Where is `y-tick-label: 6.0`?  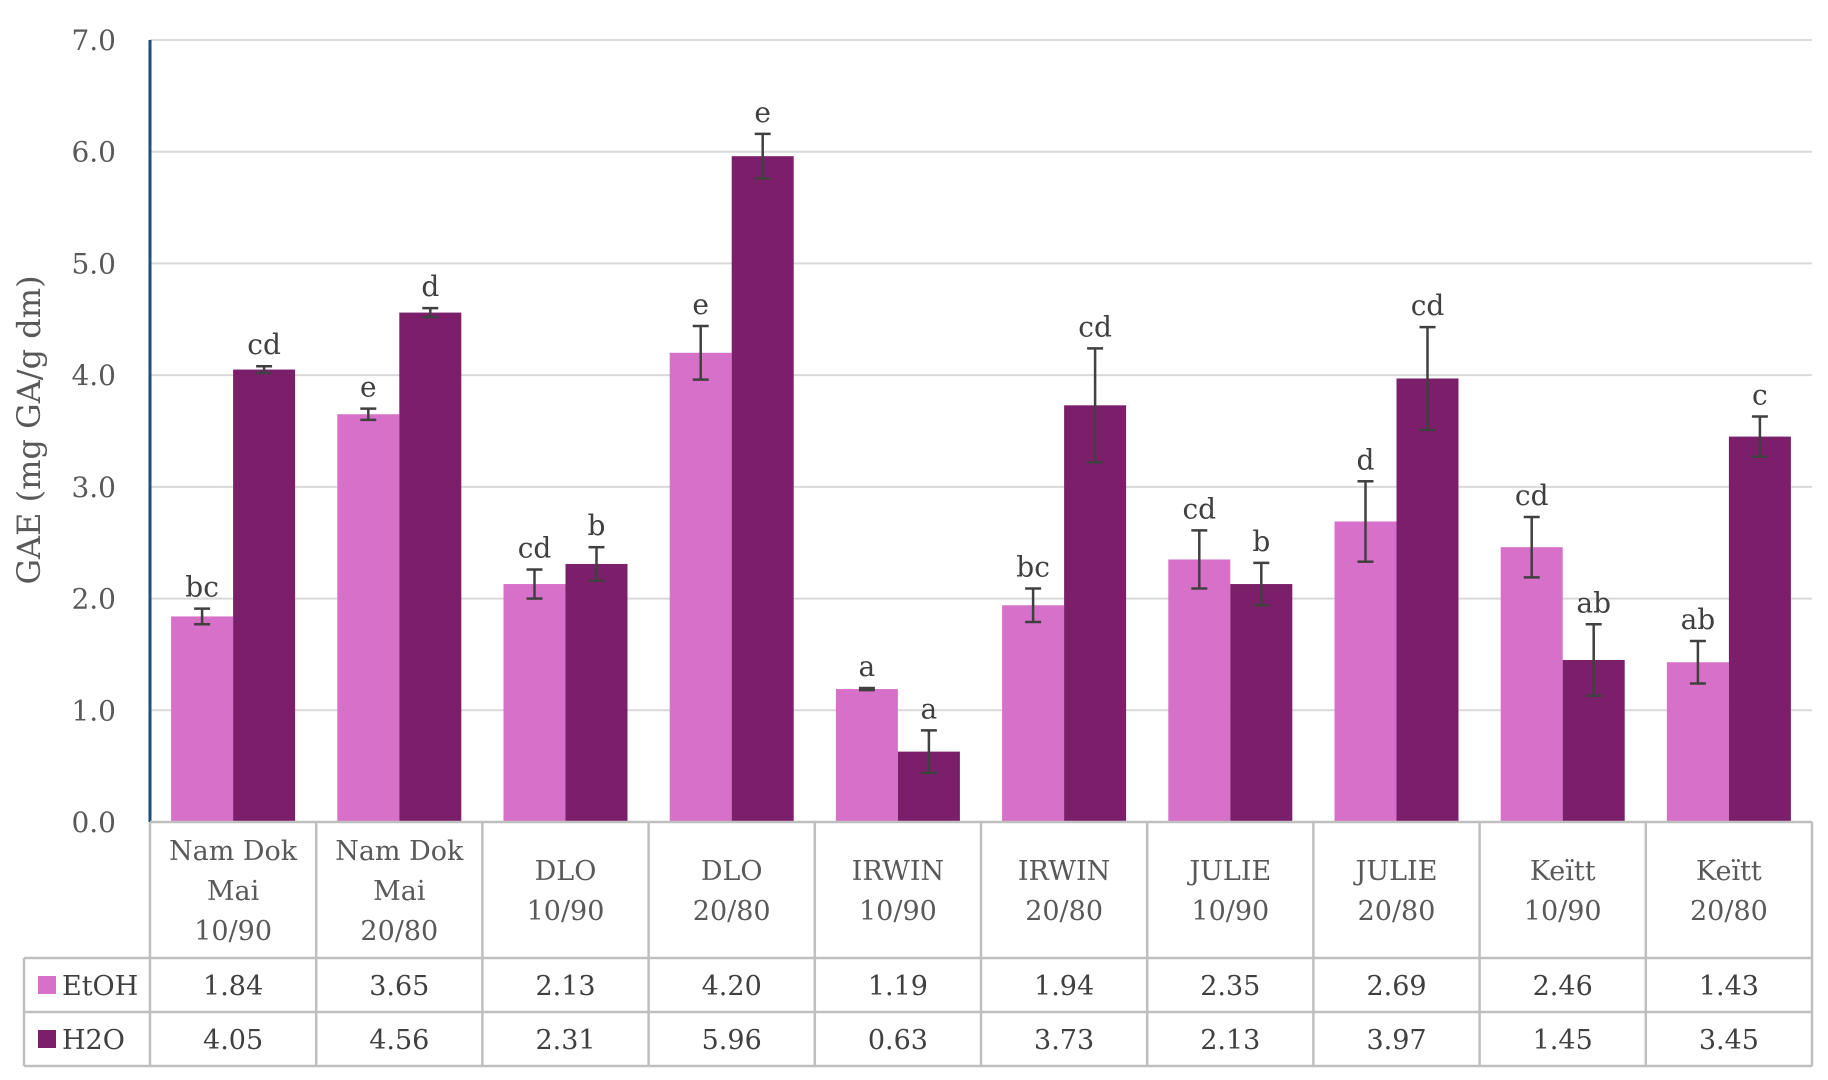
y-tick-label: 6.0 is located at coordinates (93, 152).